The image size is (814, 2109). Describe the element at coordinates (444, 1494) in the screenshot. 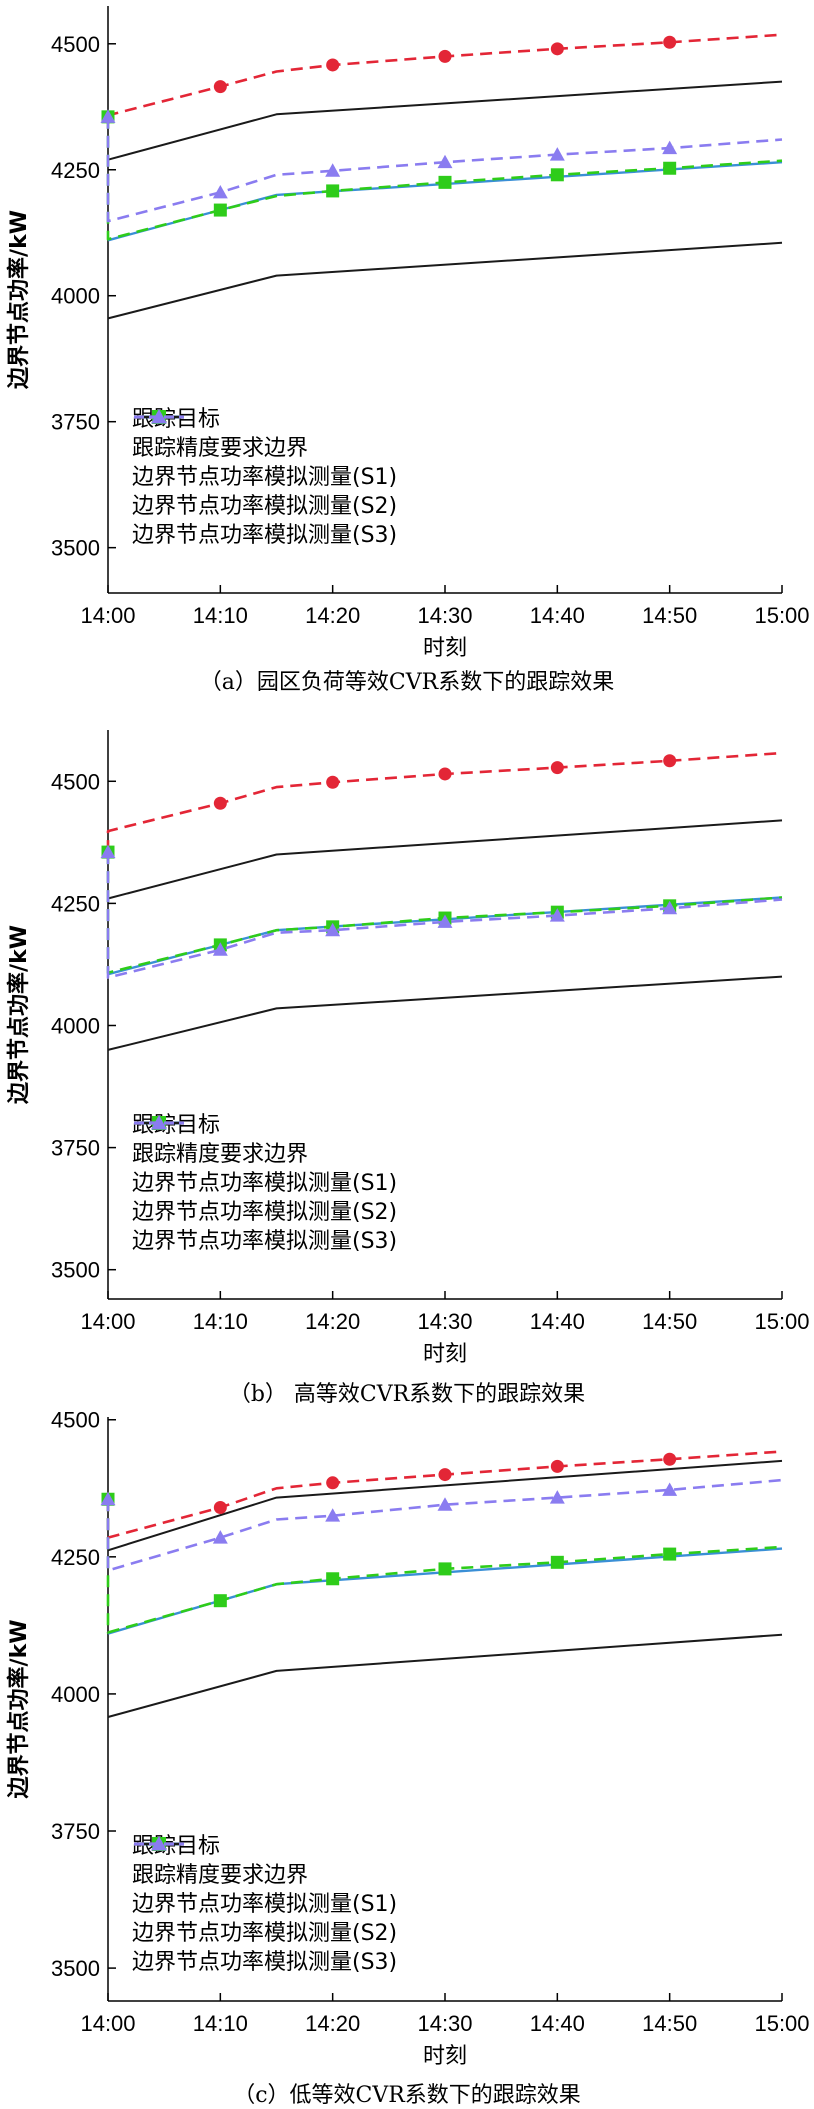

I see `series-line-s1` at that location.